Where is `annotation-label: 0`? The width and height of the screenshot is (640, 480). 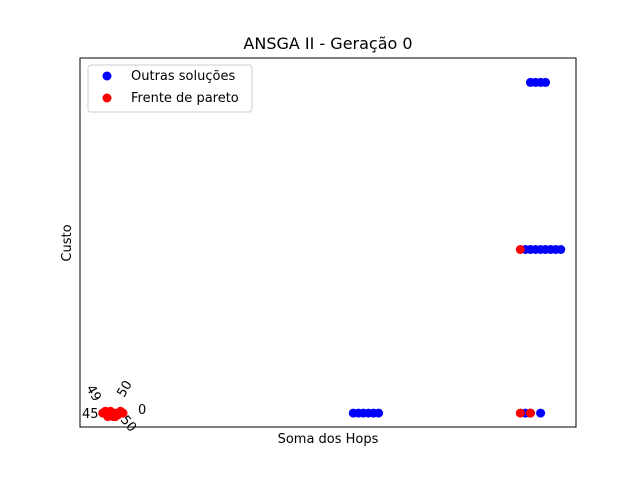 annotation-label: 0 is located at coordinates (142, 410).